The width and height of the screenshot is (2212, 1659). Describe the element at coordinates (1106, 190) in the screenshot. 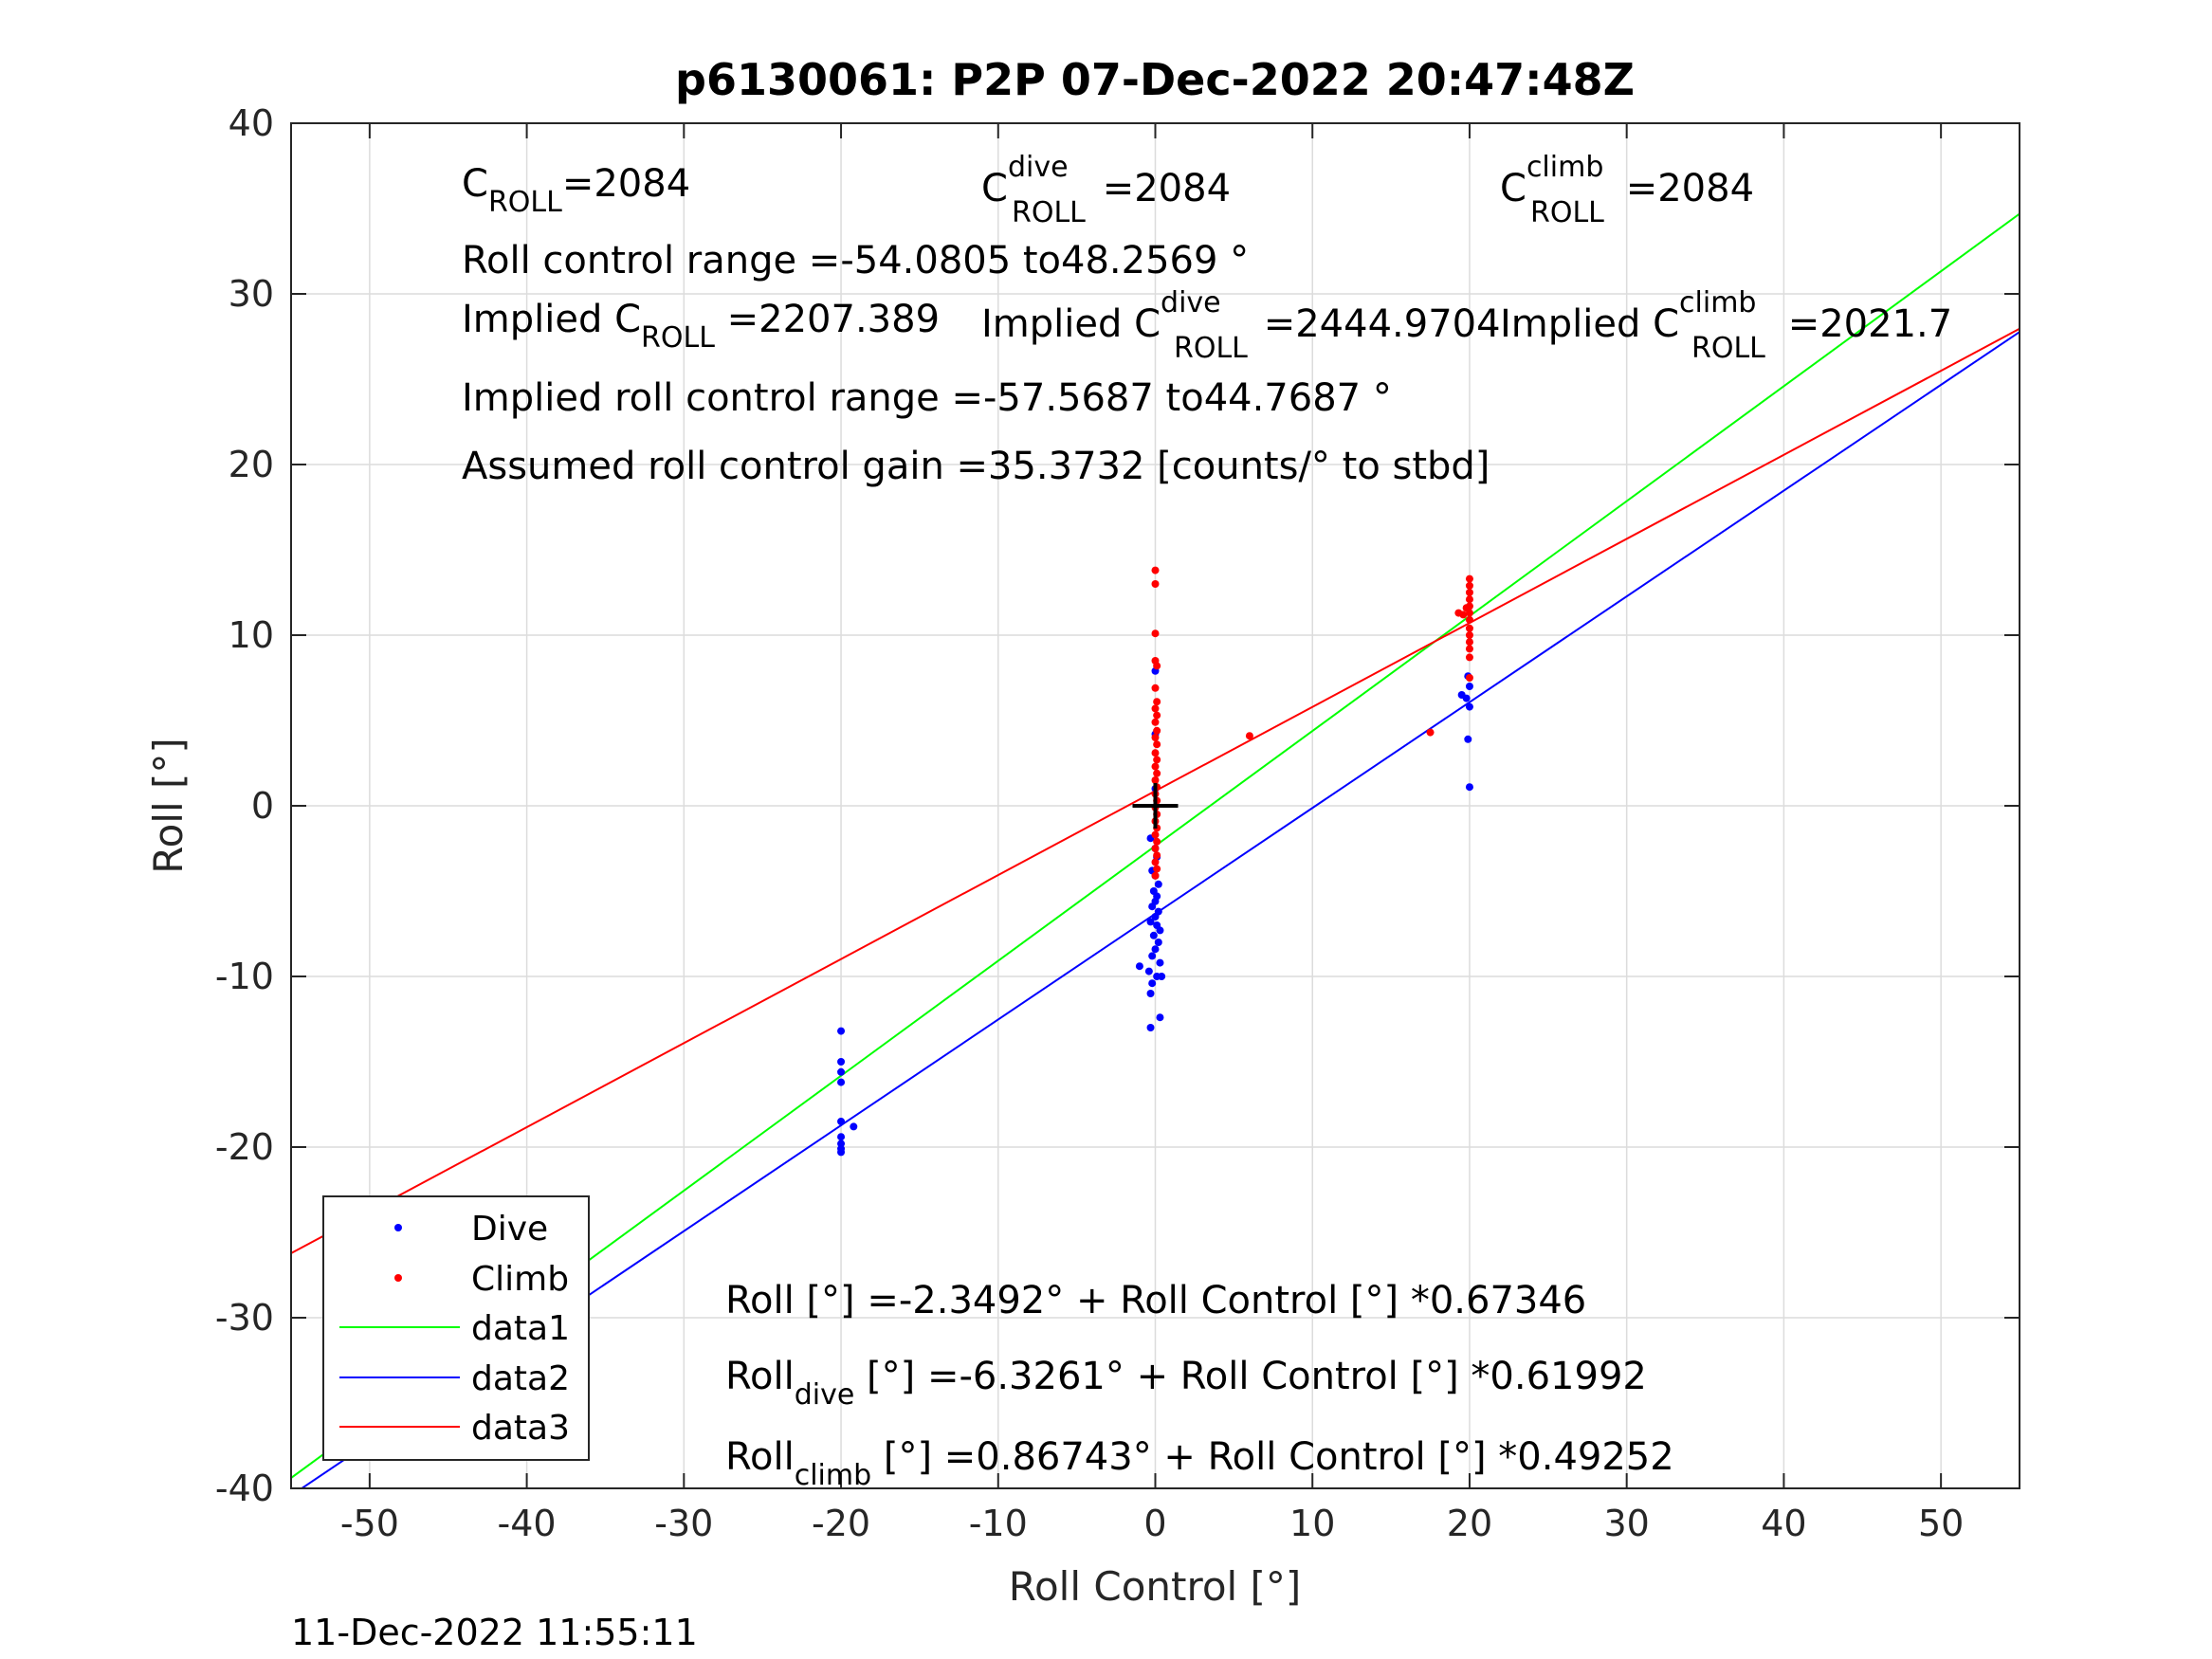

I see `c-roll-dive-annotation: Cdive ROLL =2084` at that location.